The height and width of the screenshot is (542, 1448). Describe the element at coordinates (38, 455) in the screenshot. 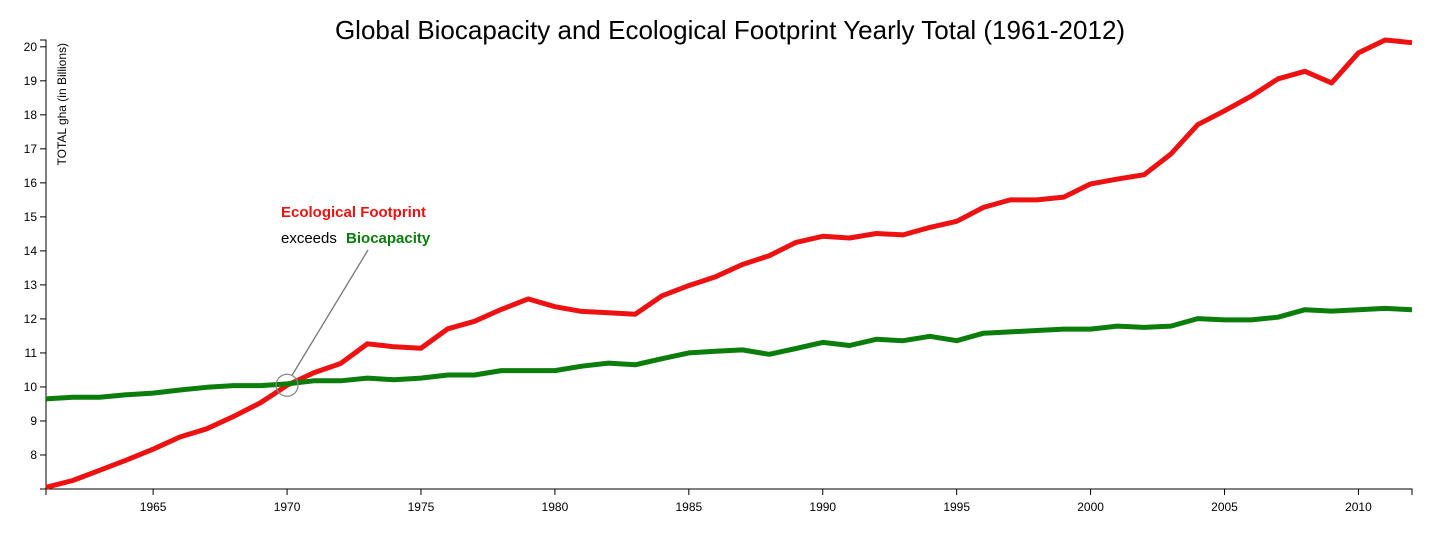

I see `y-tick: 8` at that location.